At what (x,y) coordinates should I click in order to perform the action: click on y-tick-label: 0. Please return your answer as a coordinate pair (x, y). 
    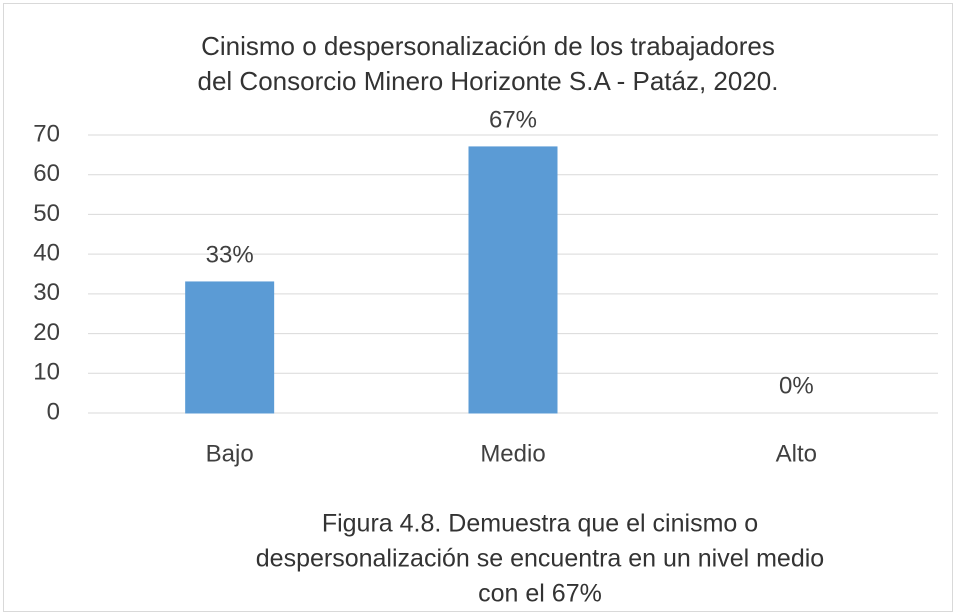
    Looking at the image, I should click on (53, 411).